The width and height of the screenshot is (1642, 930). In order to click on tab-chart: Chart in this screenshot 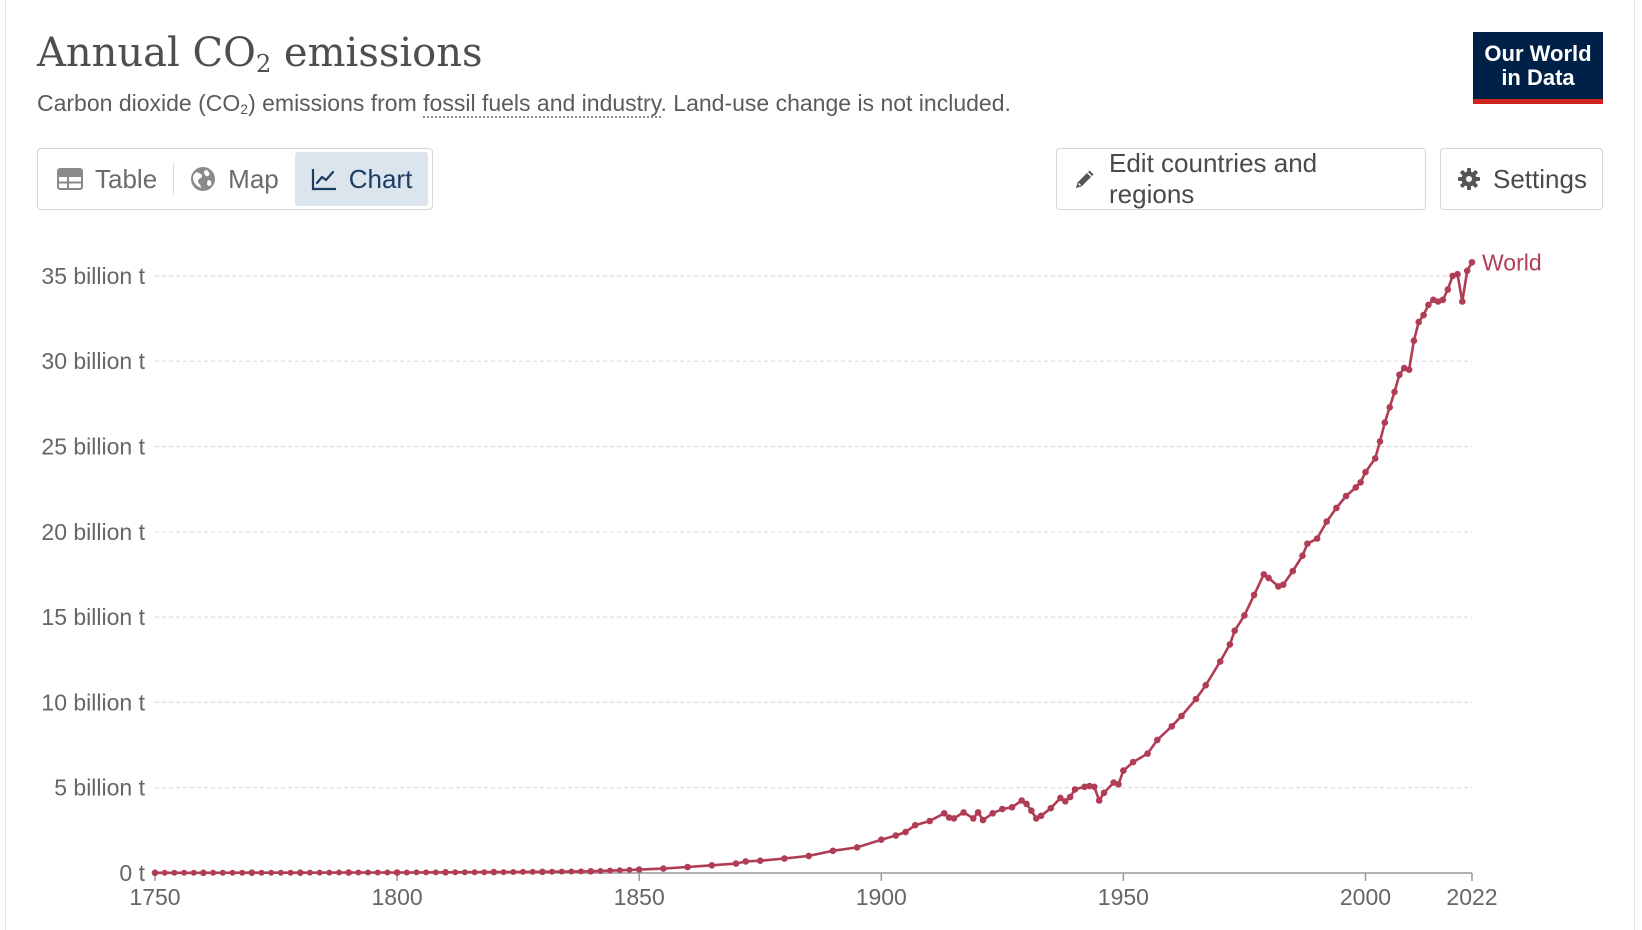, I will do `click(361, 179)`.